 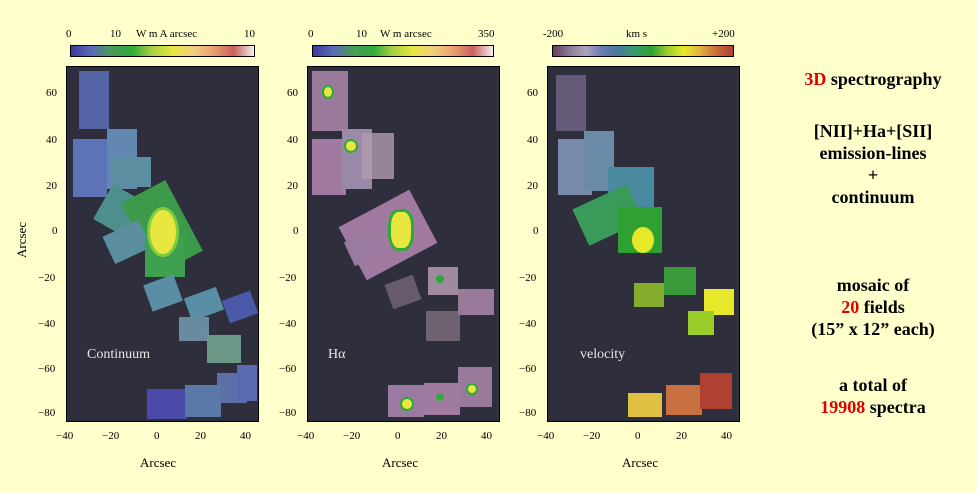 What do you see at coordinates (119, 354) in the screenshot?
I see `continuum-inset-label: Continuum` at bounding box center [119, 354].